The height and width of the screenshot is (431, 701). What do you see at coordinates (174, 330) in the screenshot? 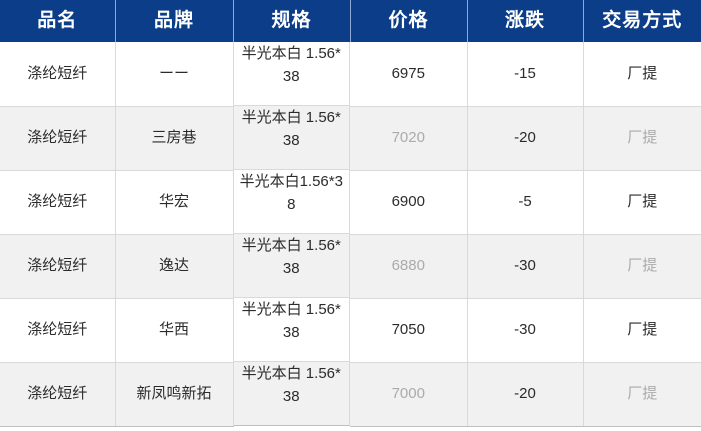
I see `cell-brand: 华西` at bounding box center [174, 330].